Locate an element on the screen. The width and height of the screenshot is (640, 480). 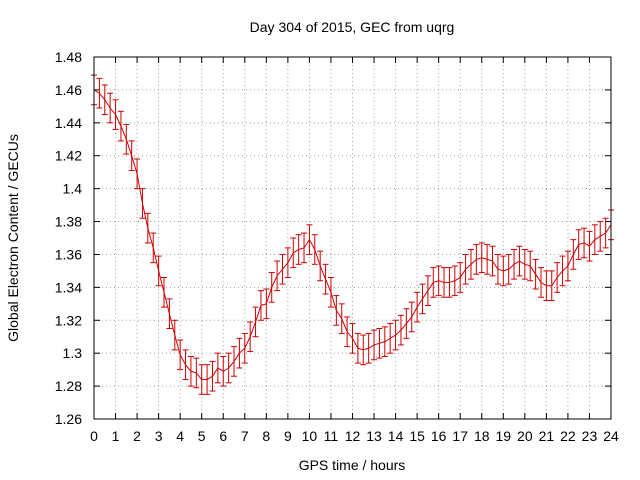
x-tick-label: 7 is located at coordinates (245, 436).